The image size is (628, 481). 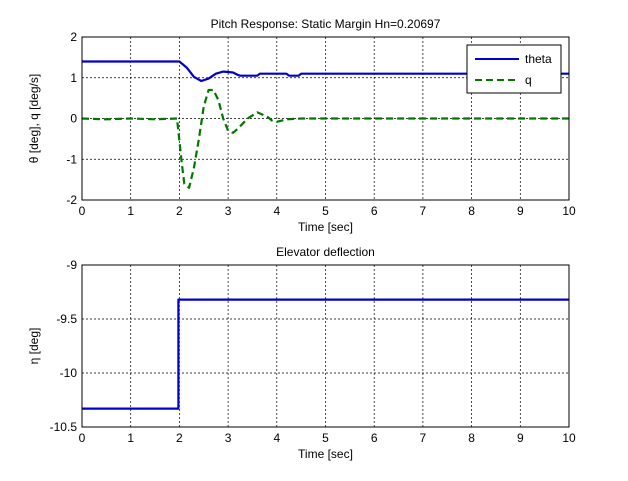 I want to click on pitch-response-xtick-label: 4, so click(x=276, y=211).